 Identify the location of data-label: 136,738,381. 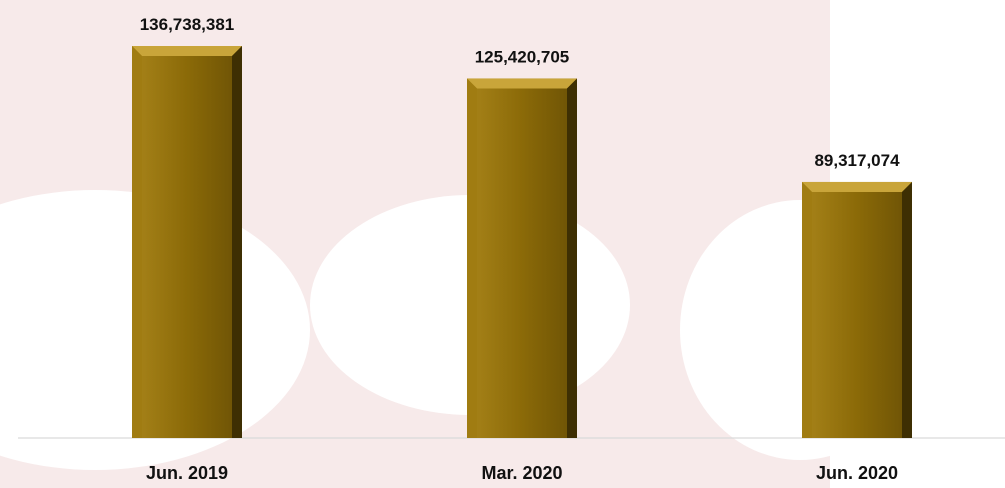
(187, 24).